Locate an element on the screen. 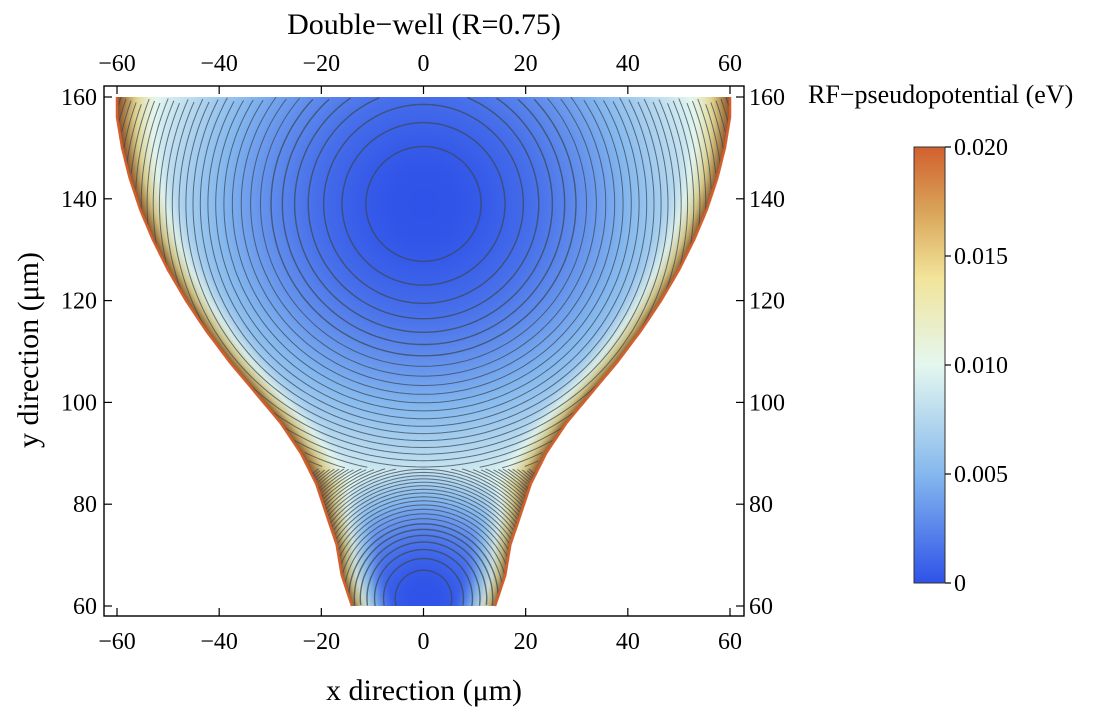 The height and width of the screenshot is (712, 1116). x-axis-title: x direction (μm) is located at coordinates (424, 690).